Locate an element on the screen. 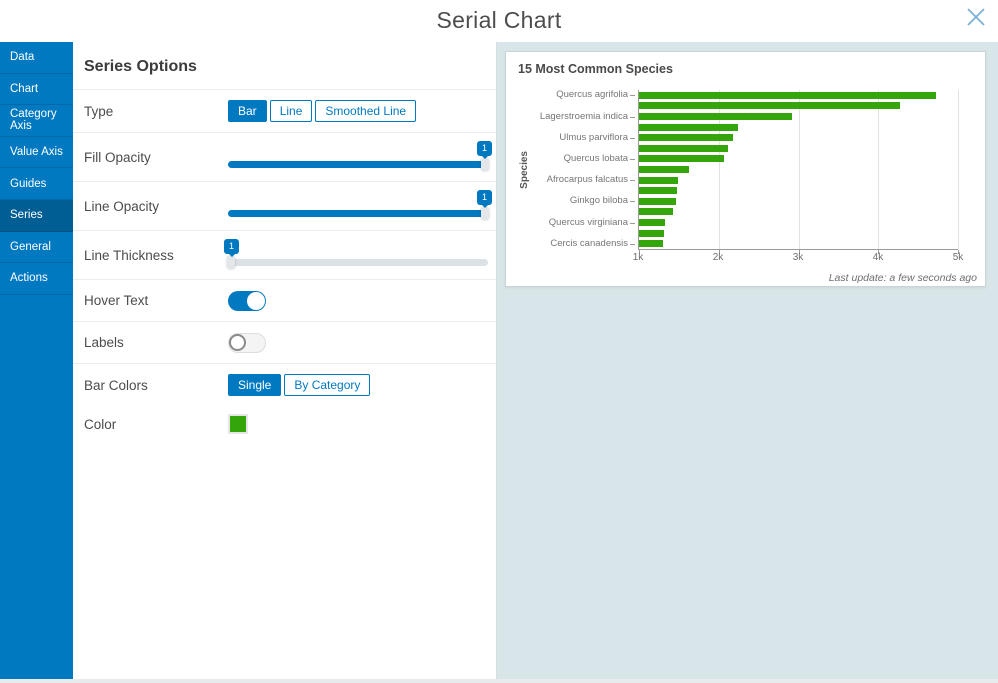 This screenshot has height=683, width=998. fill-opacity-row: Fill Opacity 1 is located at coordinates (284, 157).